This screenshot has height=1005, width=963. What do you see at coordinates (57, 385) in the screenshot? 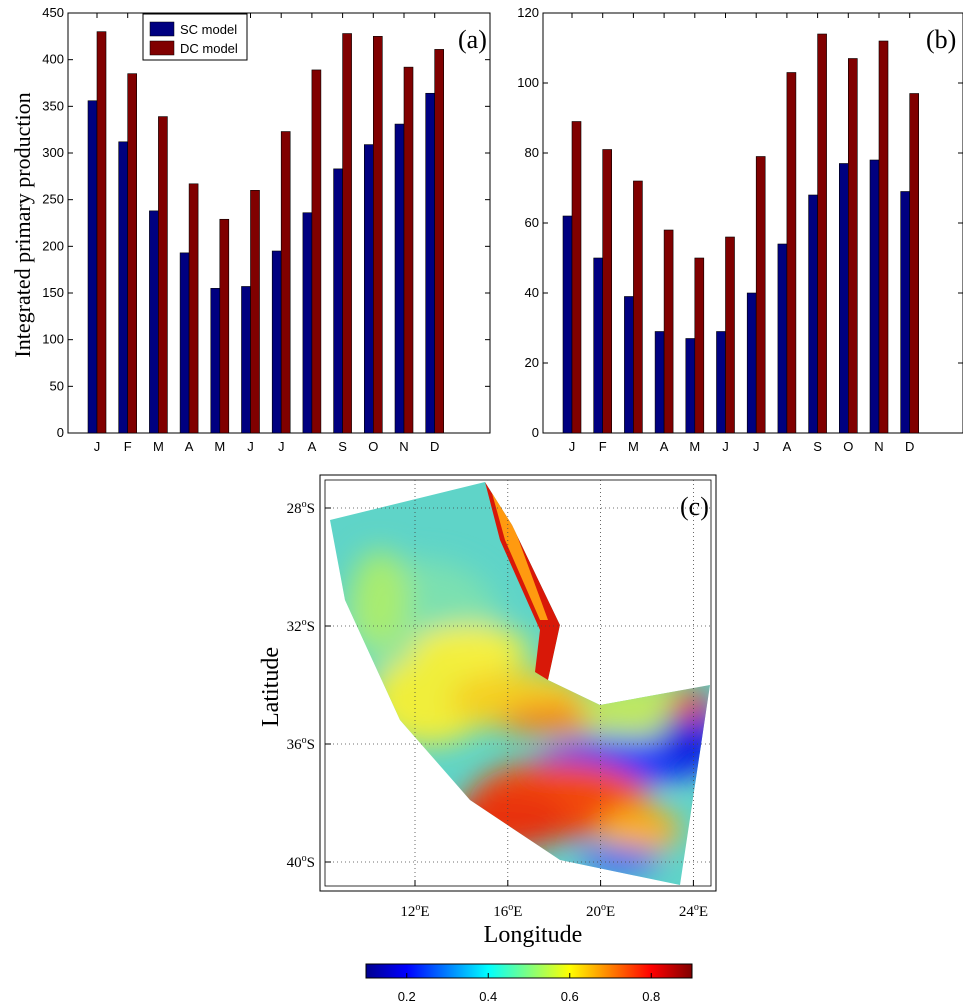
I see `ytick-label: 50` at bounding box center [57, 385].